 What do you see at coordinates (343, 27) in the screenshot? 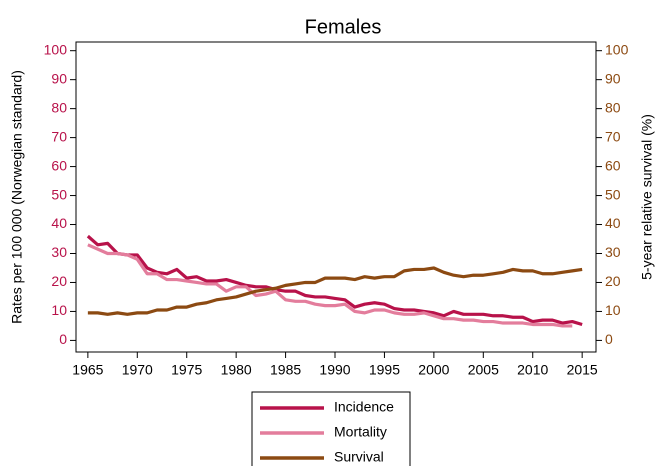
I see `chart-title: Females` at bounding box center [343, 27].